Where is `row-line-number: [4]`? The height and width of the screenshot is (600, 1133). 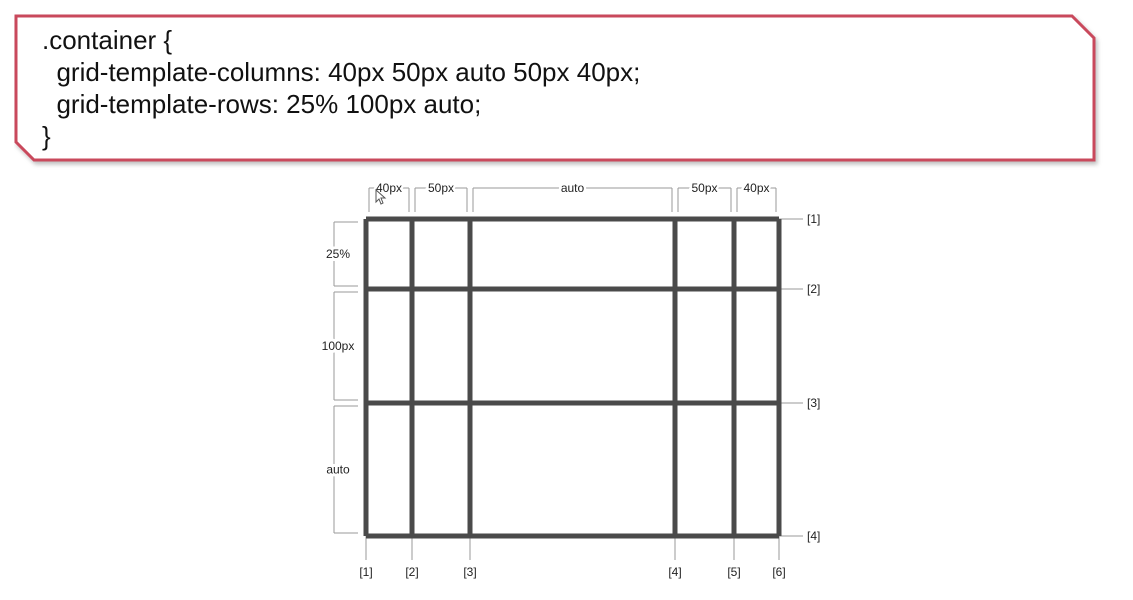 row-line-number: [4] is located at coordinates (813, 536).